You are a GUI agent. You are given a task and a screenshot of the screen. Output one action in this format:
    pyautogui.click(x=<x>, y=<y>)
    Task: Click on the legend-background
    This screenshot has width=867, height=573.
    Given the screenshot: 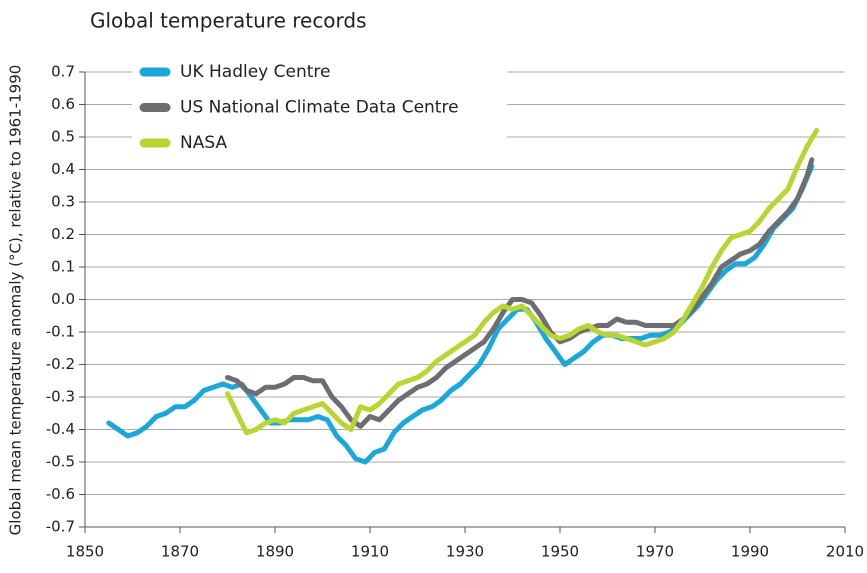 What is the action you would take?
    pyautogui.click(x=319, y=111)
    